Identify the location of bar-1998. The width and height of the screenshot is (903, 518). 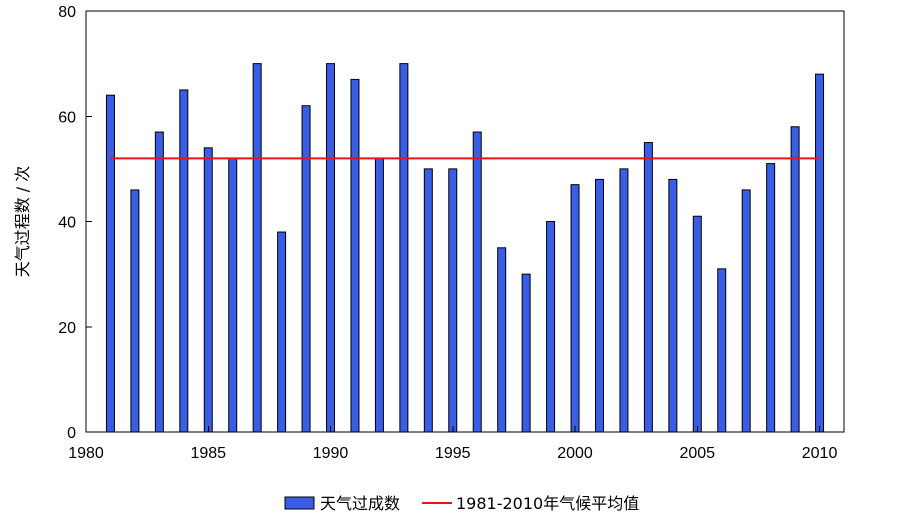
(526, 353).